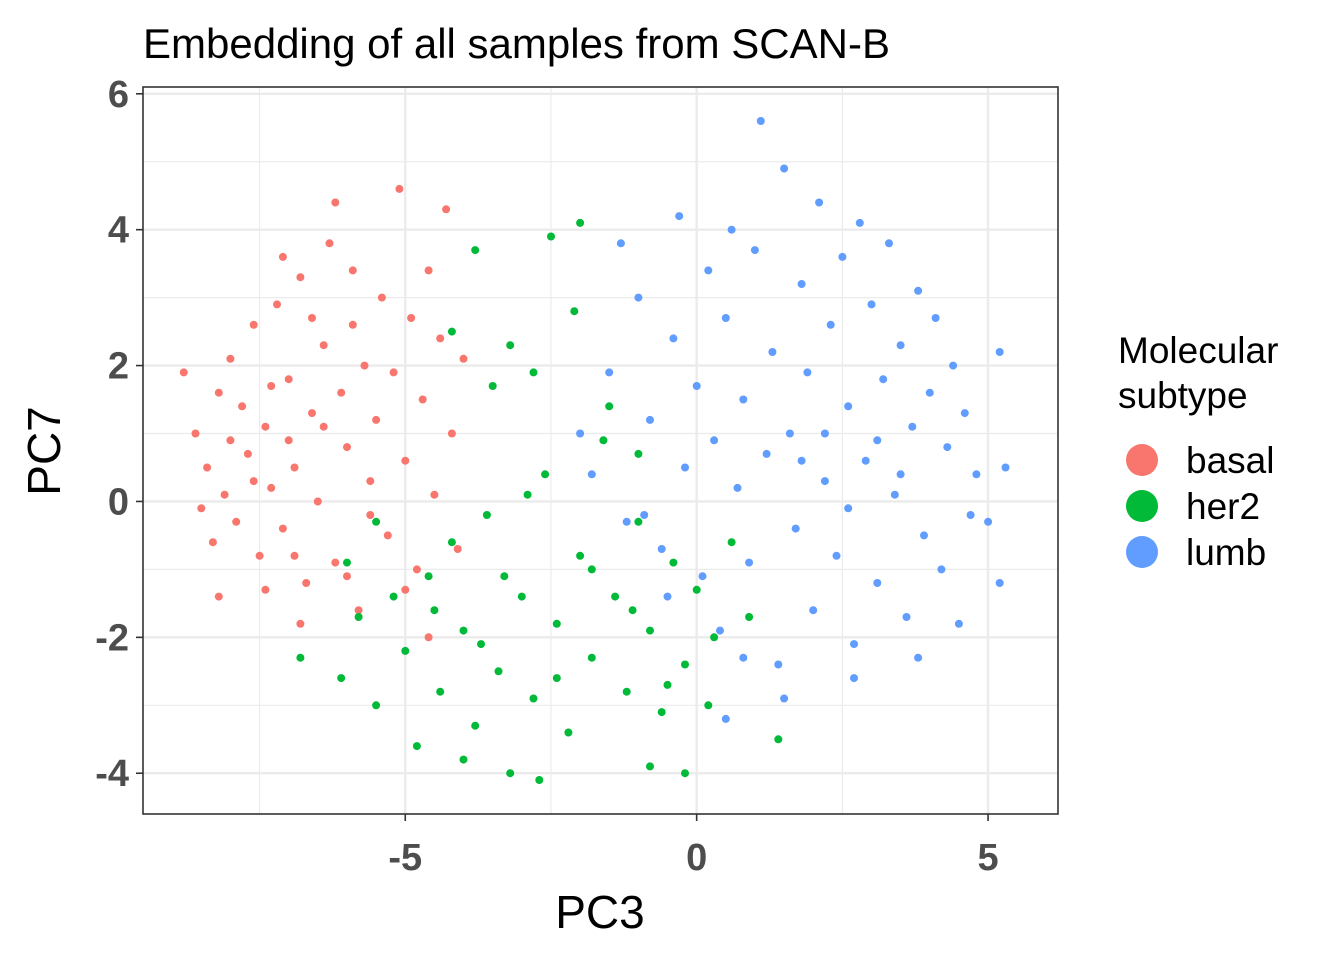 The height and width of the screenshot is (960, 1344). I want to click on x-axis-title: PC3, so click(599, 912).